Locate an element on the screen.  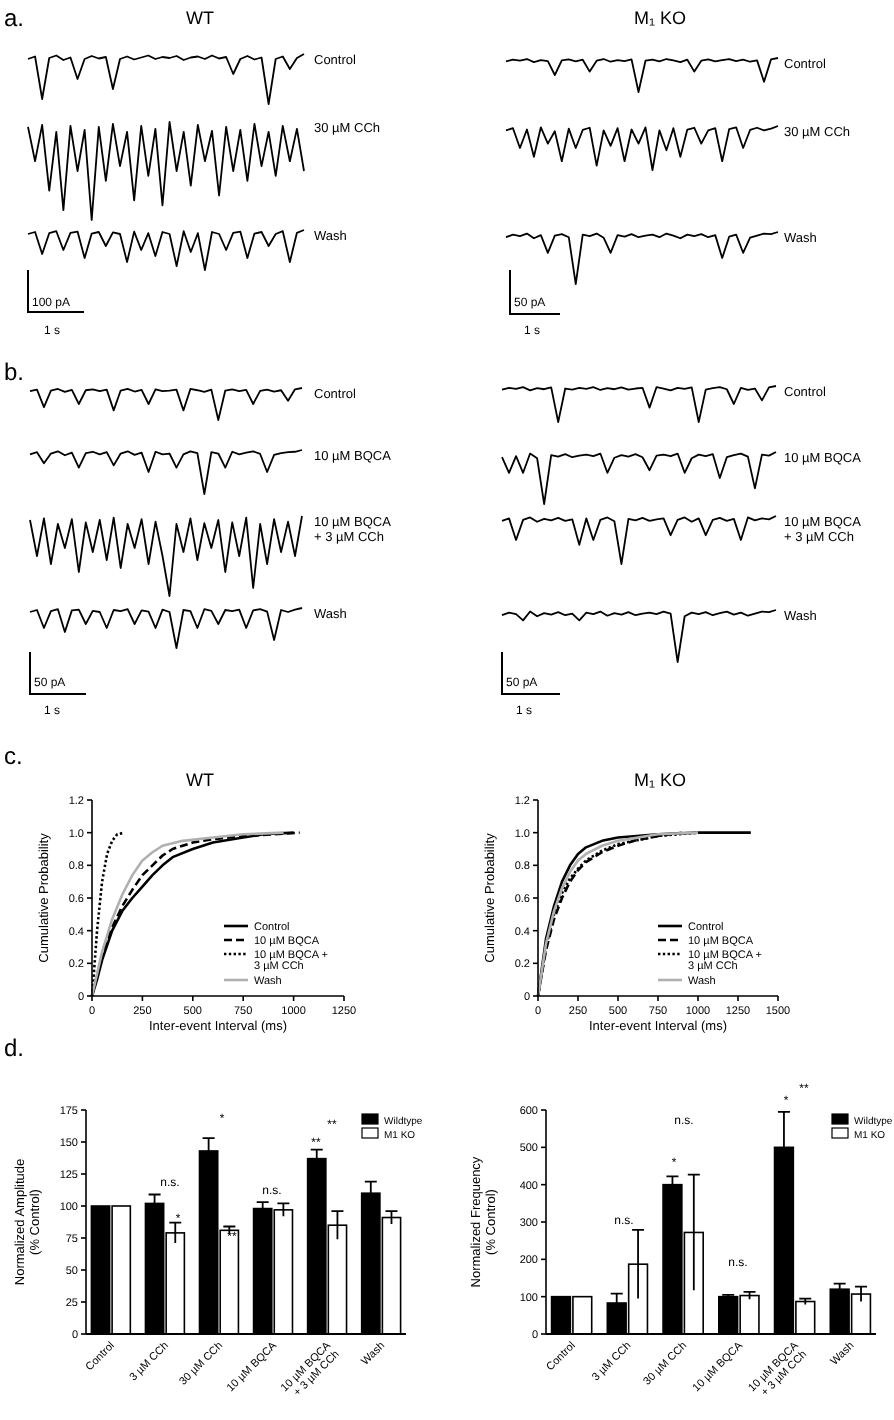
text: M₁ KO is located at coordinates (660, 18).